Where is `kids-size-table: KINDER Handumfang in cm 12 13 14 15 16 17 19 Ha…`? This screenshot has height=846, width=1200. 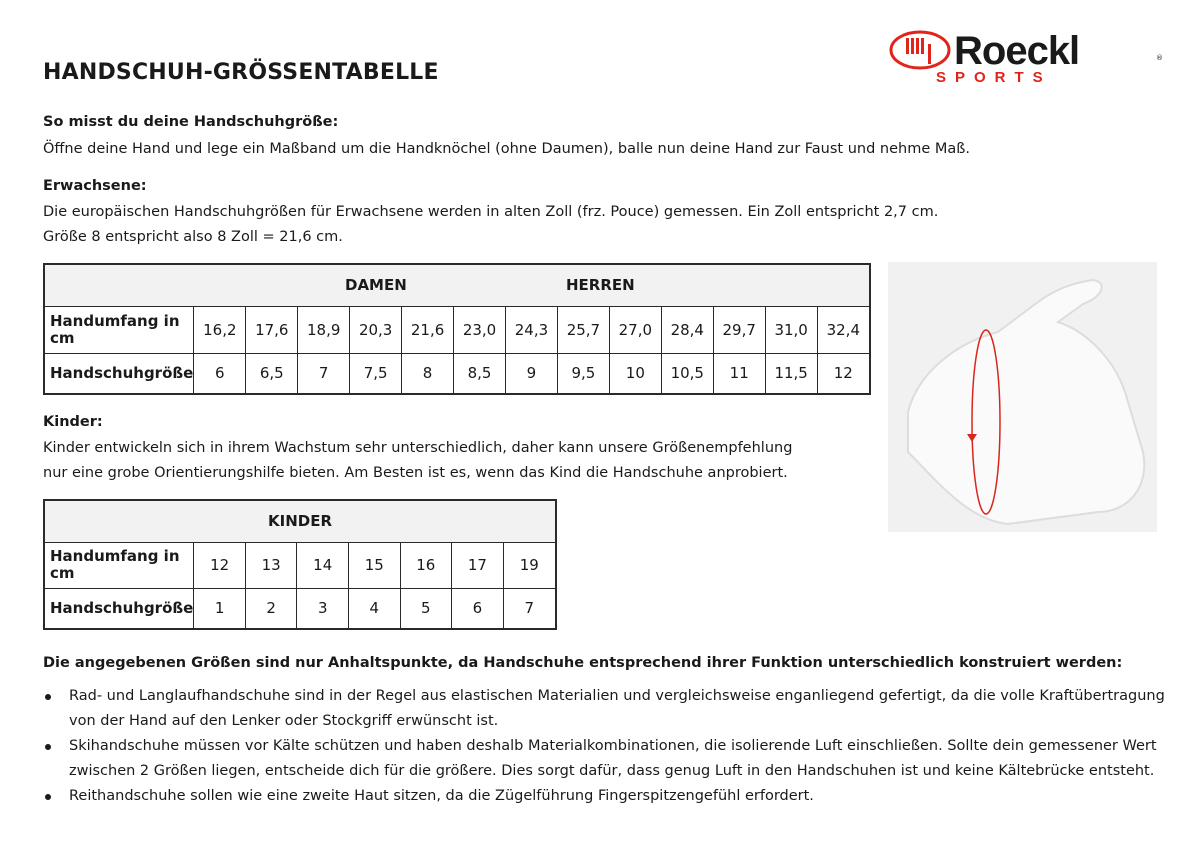 kids-size-table: KINDER Handumfang in cm 12 13 14 15 16 17 19 Ha… is located at coordinates (300, 564).